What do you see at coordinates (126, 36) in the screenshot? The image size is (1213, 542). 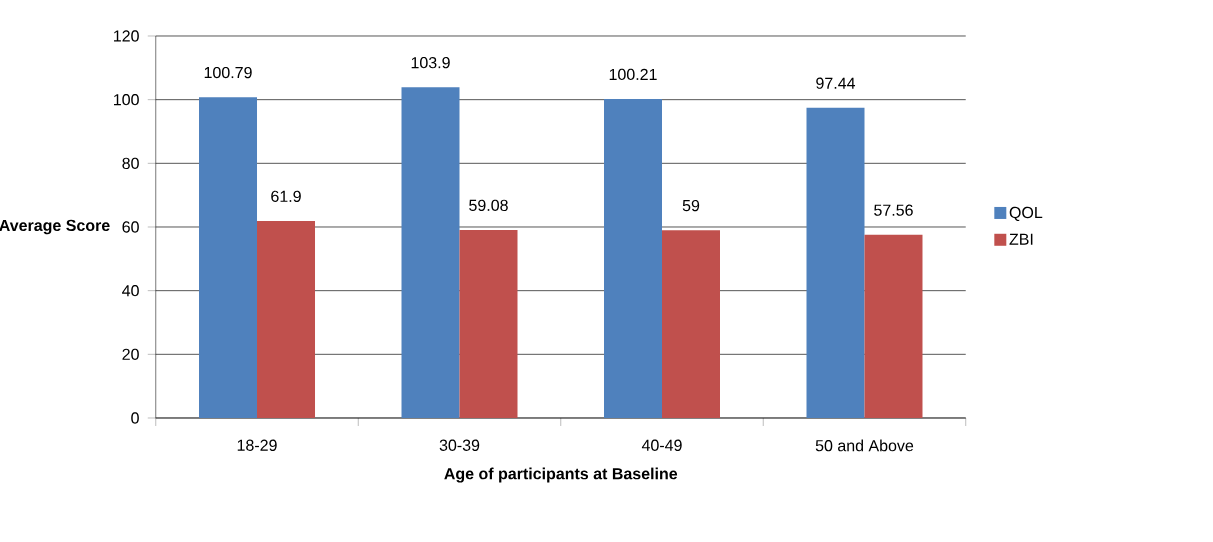 I see `y-tick-label: 120` at bounding box center [126, 36].